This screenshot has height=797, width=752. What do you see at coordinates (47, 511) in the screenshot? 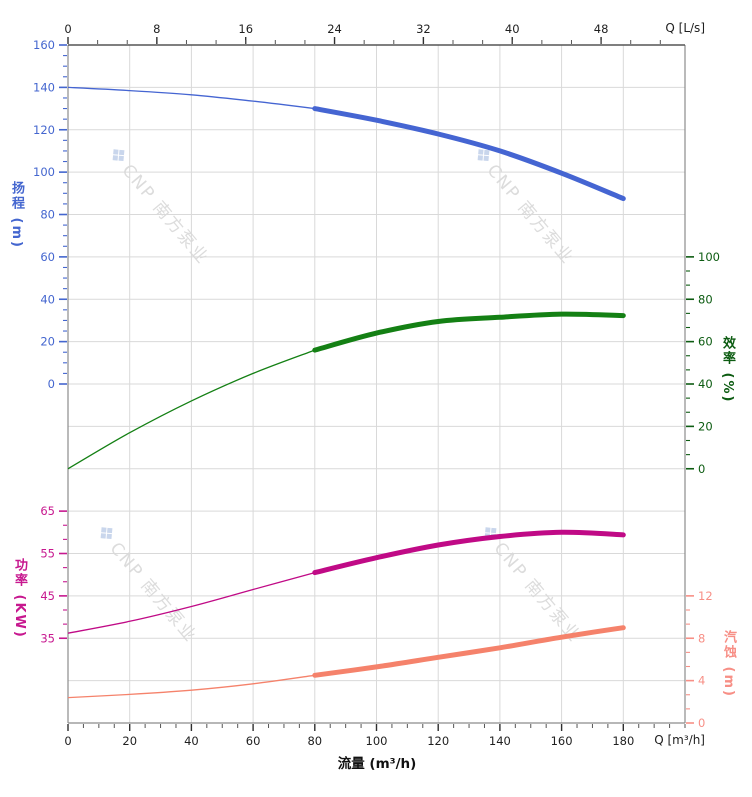
I see `svg-text: 65` at bounding box center [47, 511].